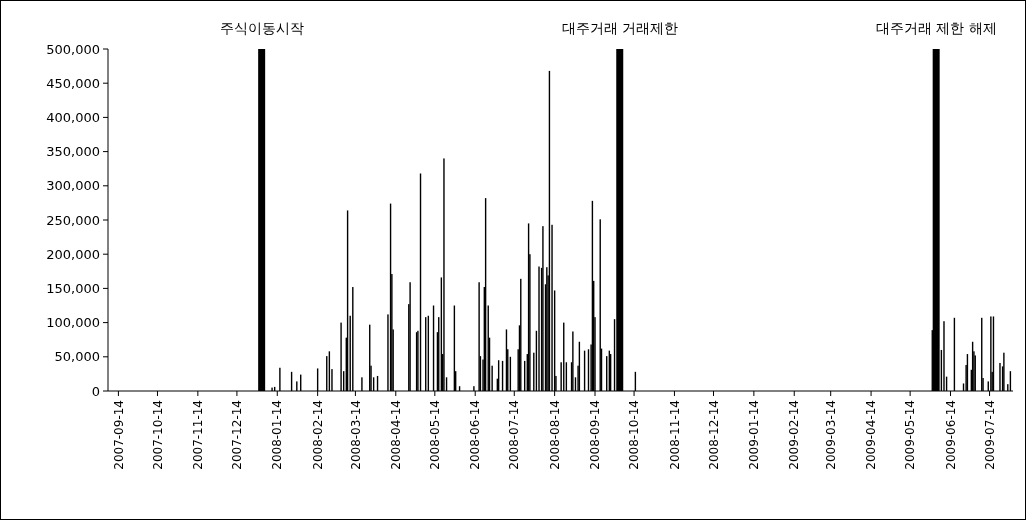  I want to click on x-tick-label: 2009-05-14, so click(910, 435).